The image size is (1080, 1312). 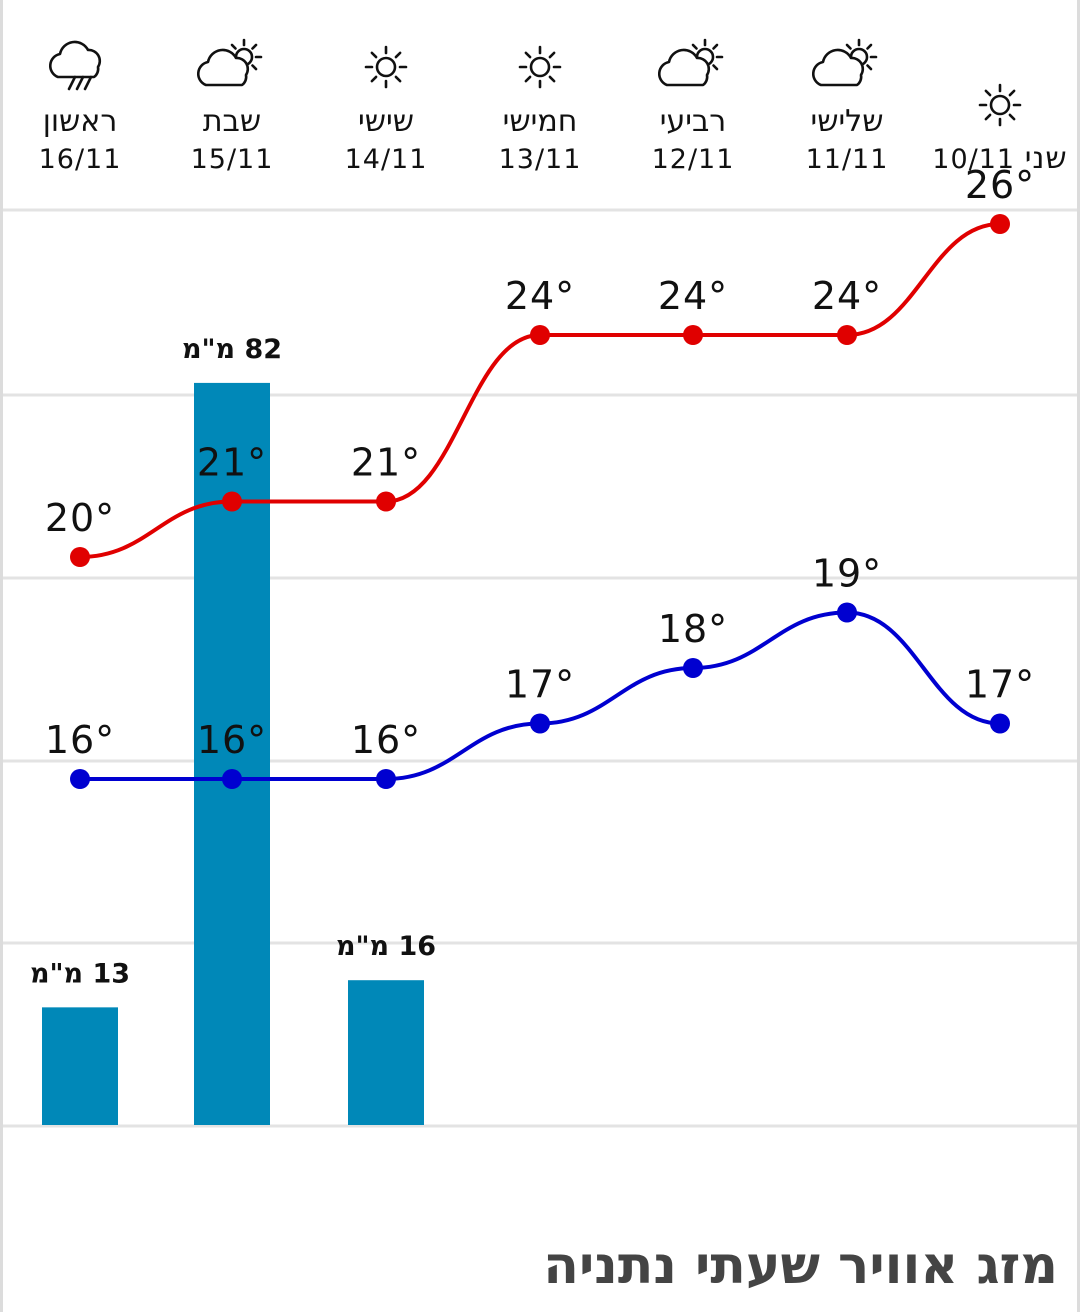 What do you see at coordinates (693, 629) in the screenshot?
I see `temperature-label: 18°` at bounding box center [693, 629].